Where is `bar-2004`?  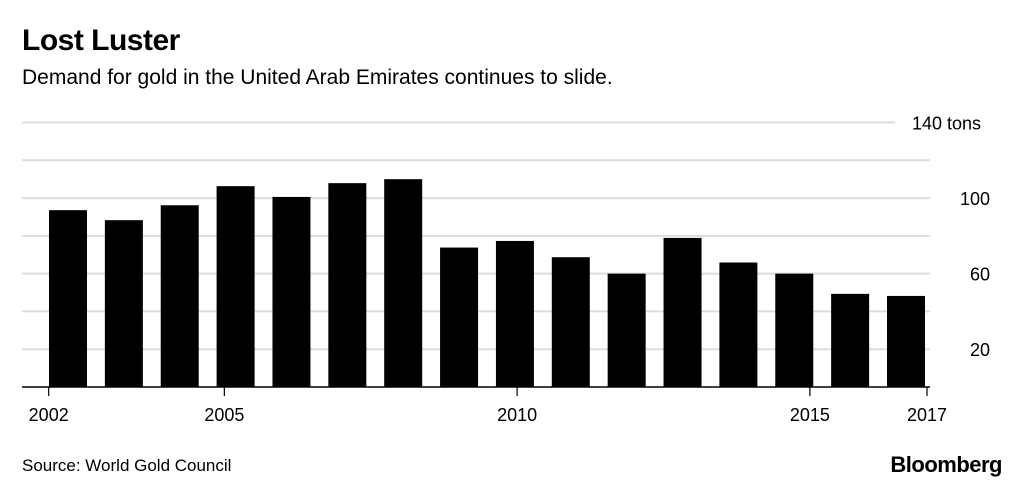 bar-2004 is located at coordinates (179, 296).